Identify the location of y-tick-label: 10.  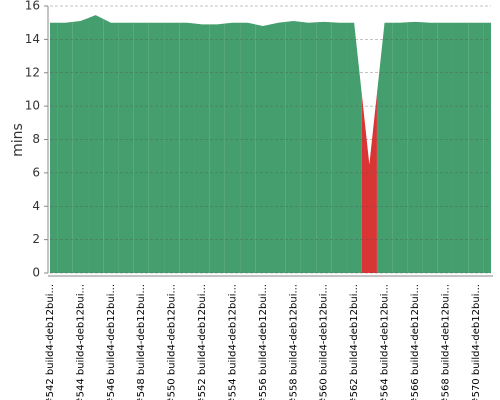
(32, 106).